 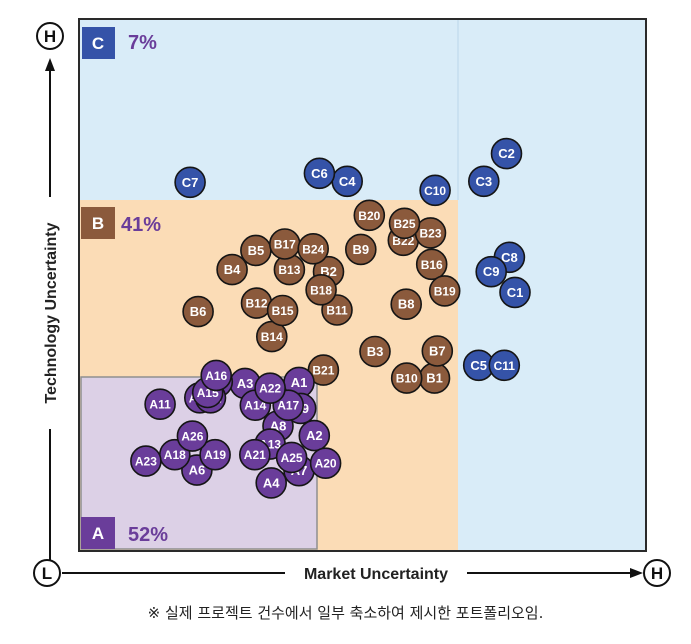 I want to click on point-label-c10: C10, so click(x=435, y=191).